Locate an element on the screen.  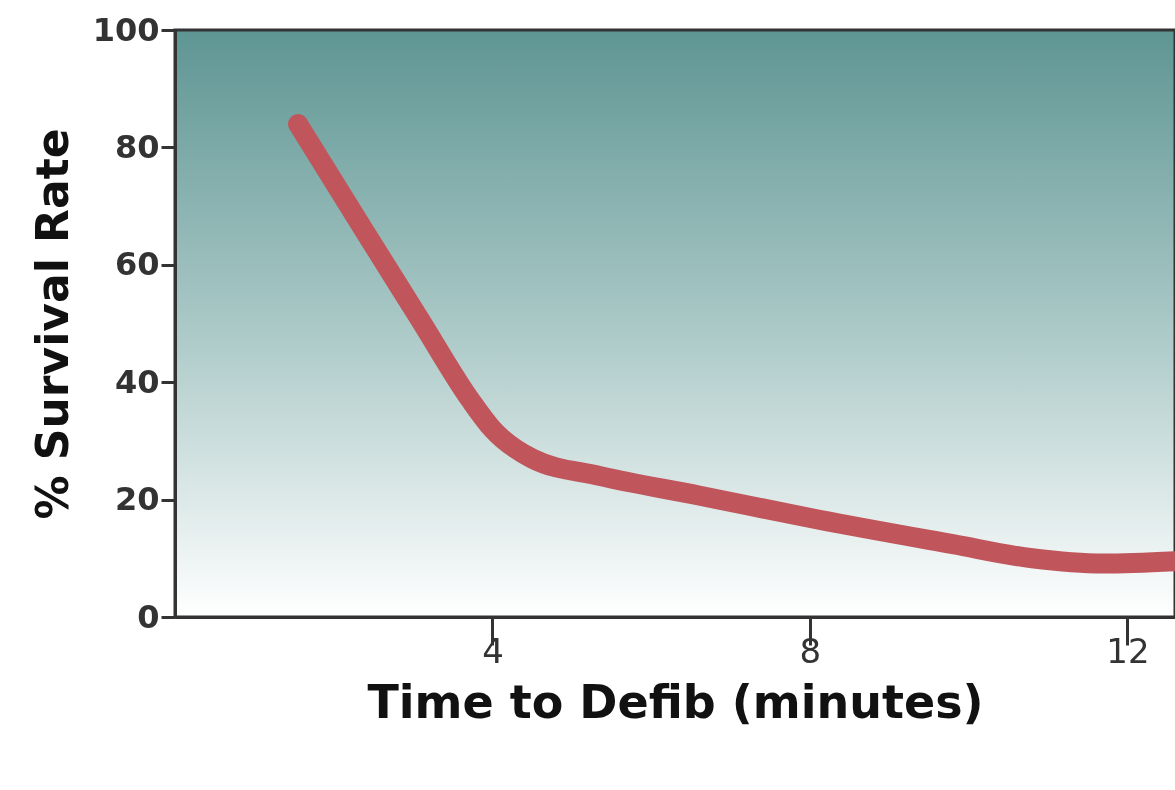
x-tick-label: 12 is located at coordinates (1128, 650).